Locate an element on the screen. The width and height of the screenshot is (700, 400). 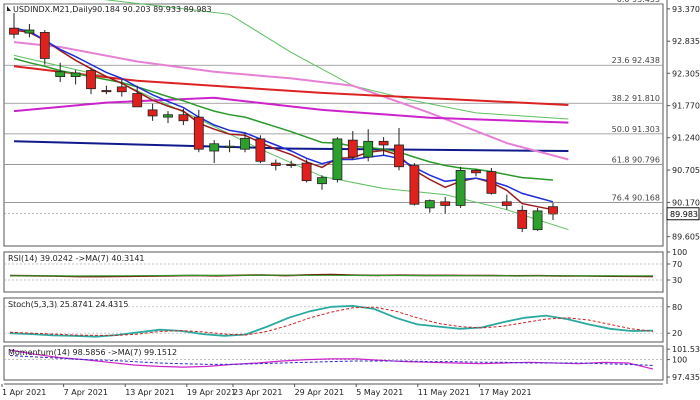
fibonacci-level-label: 38.2 91.810 is located at coordinates (636, 98).